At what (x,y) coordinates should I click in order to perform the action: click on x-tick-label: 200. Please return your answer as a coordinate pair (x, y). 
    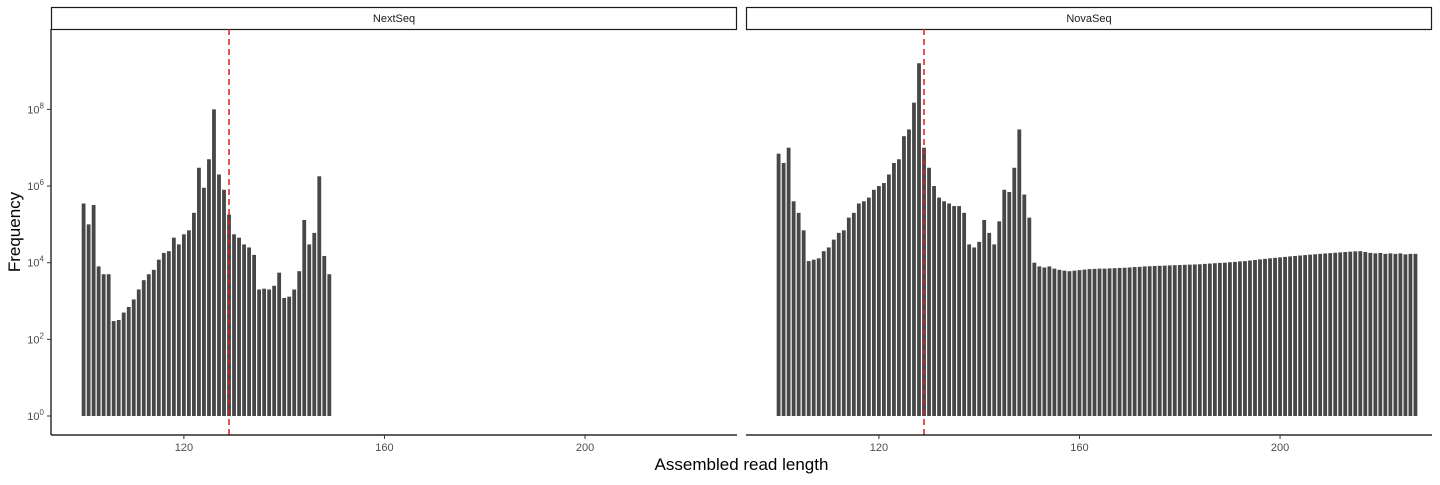
    Looking at the image, I should click on (585, 448).